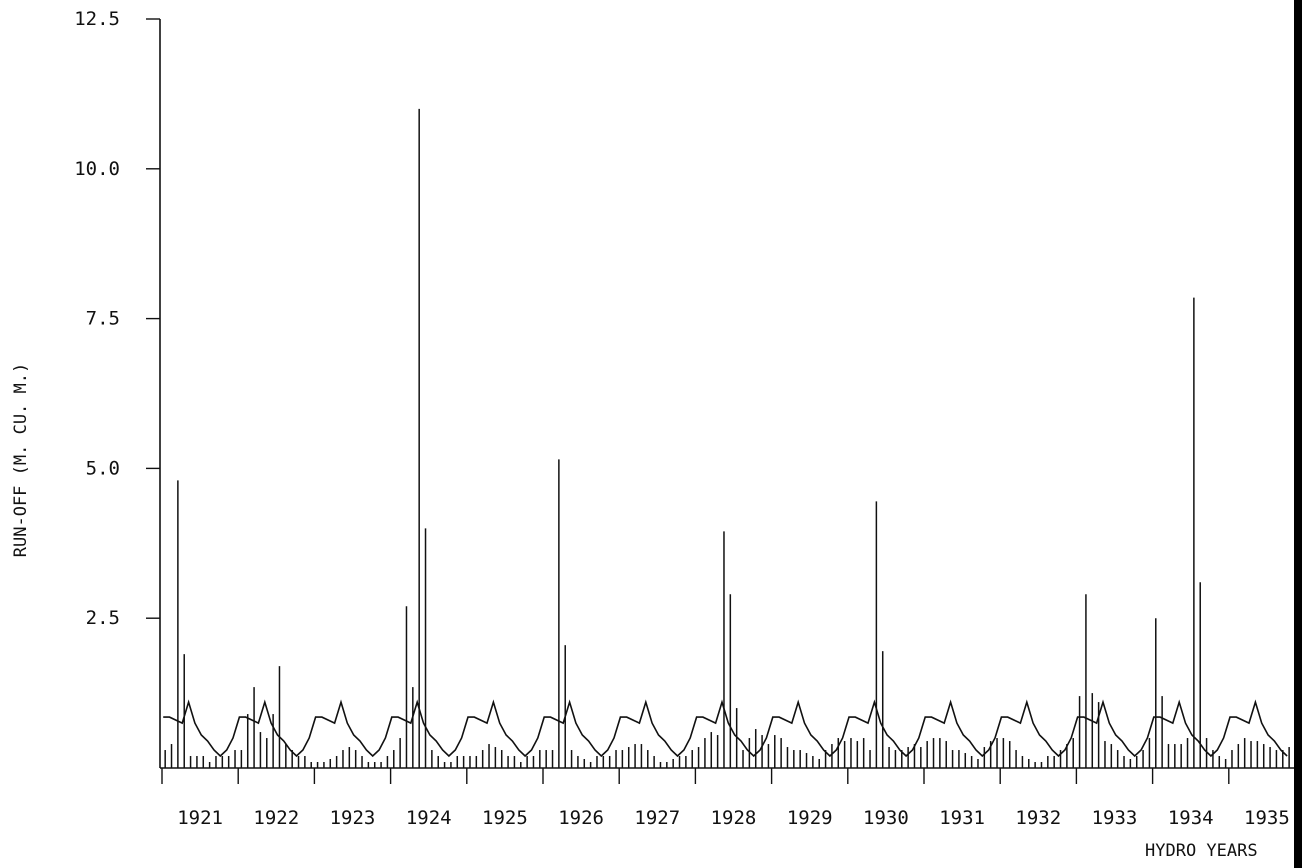 This screenshot has width=1302, height=868. I want to click on y-tick-label: 7.5, so click(103, 319).